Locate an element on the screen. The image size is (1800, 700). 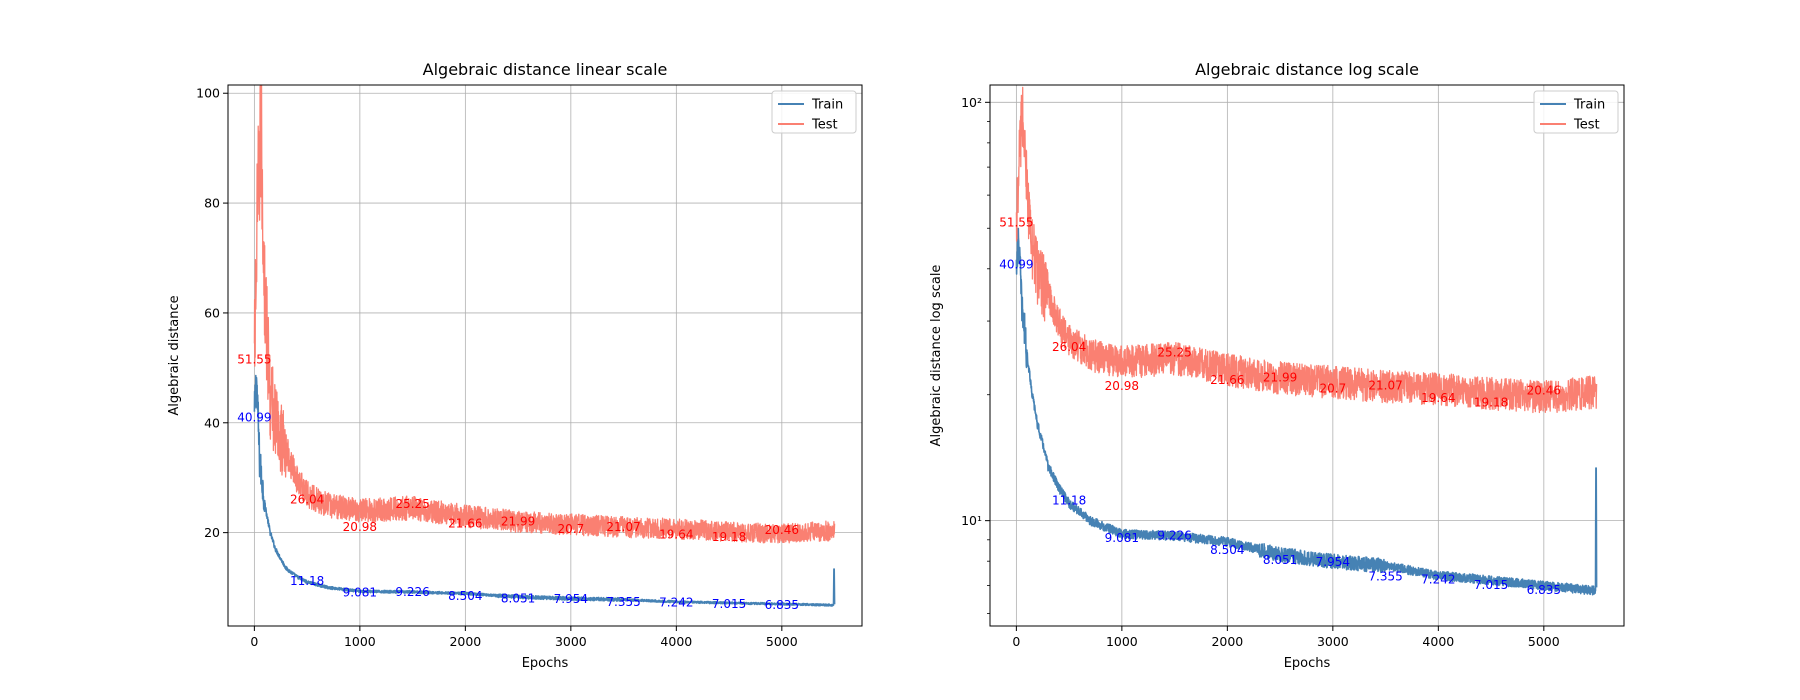
chart-title: Algebraic distance linear scale is located at coordinates (545, 69).